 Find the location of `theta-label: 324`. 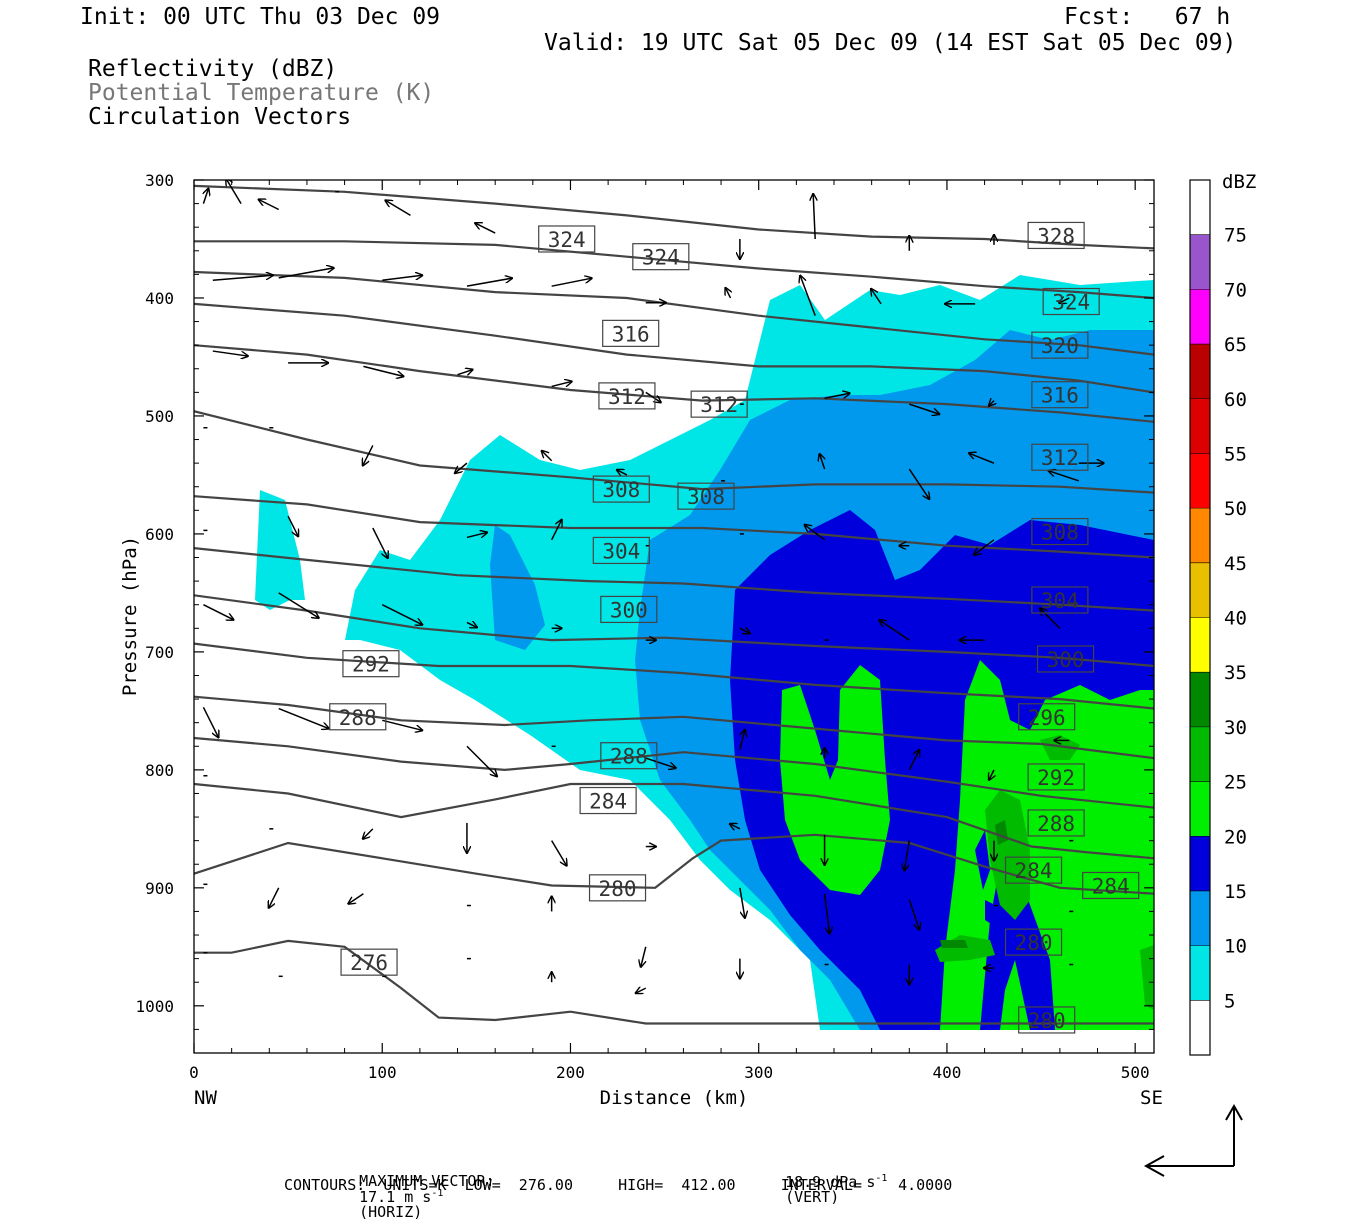

theta-label: 324 is located at coordinates (661, 257).